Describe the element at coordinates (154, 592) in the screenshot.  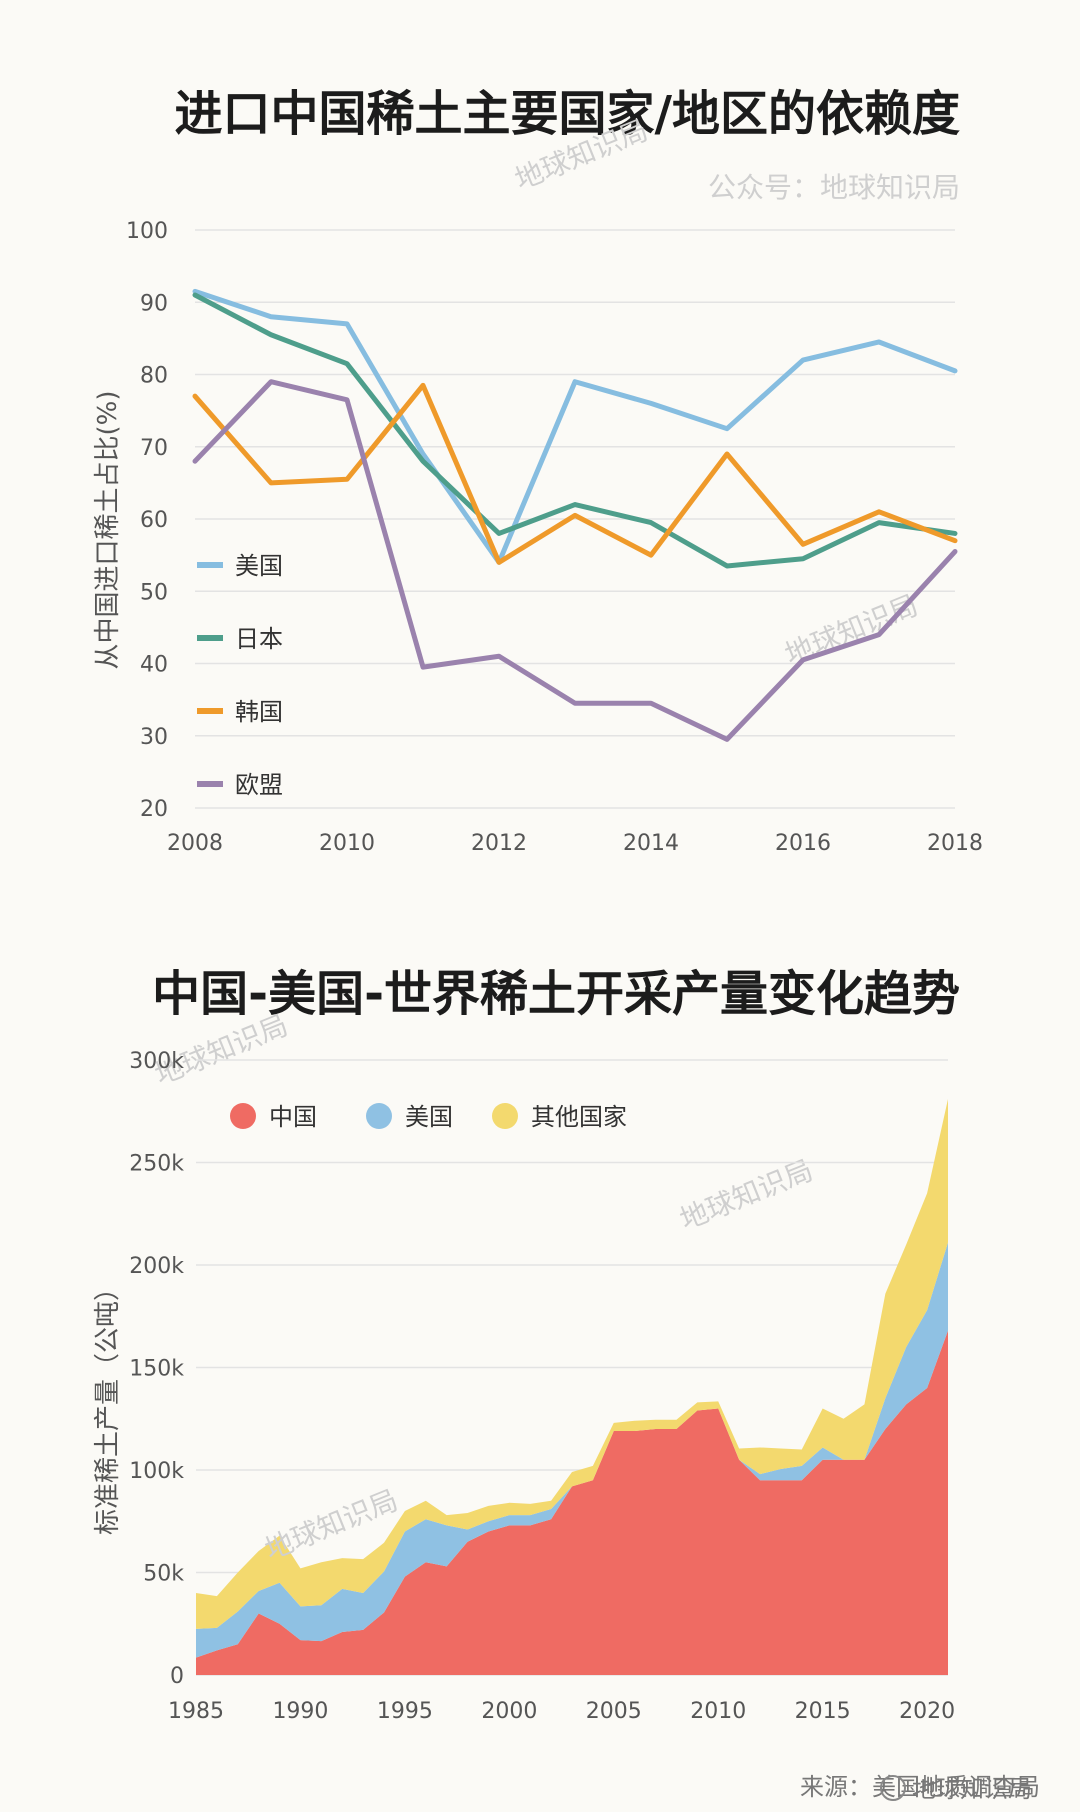
I see `y-tick-label: 50` at that location.